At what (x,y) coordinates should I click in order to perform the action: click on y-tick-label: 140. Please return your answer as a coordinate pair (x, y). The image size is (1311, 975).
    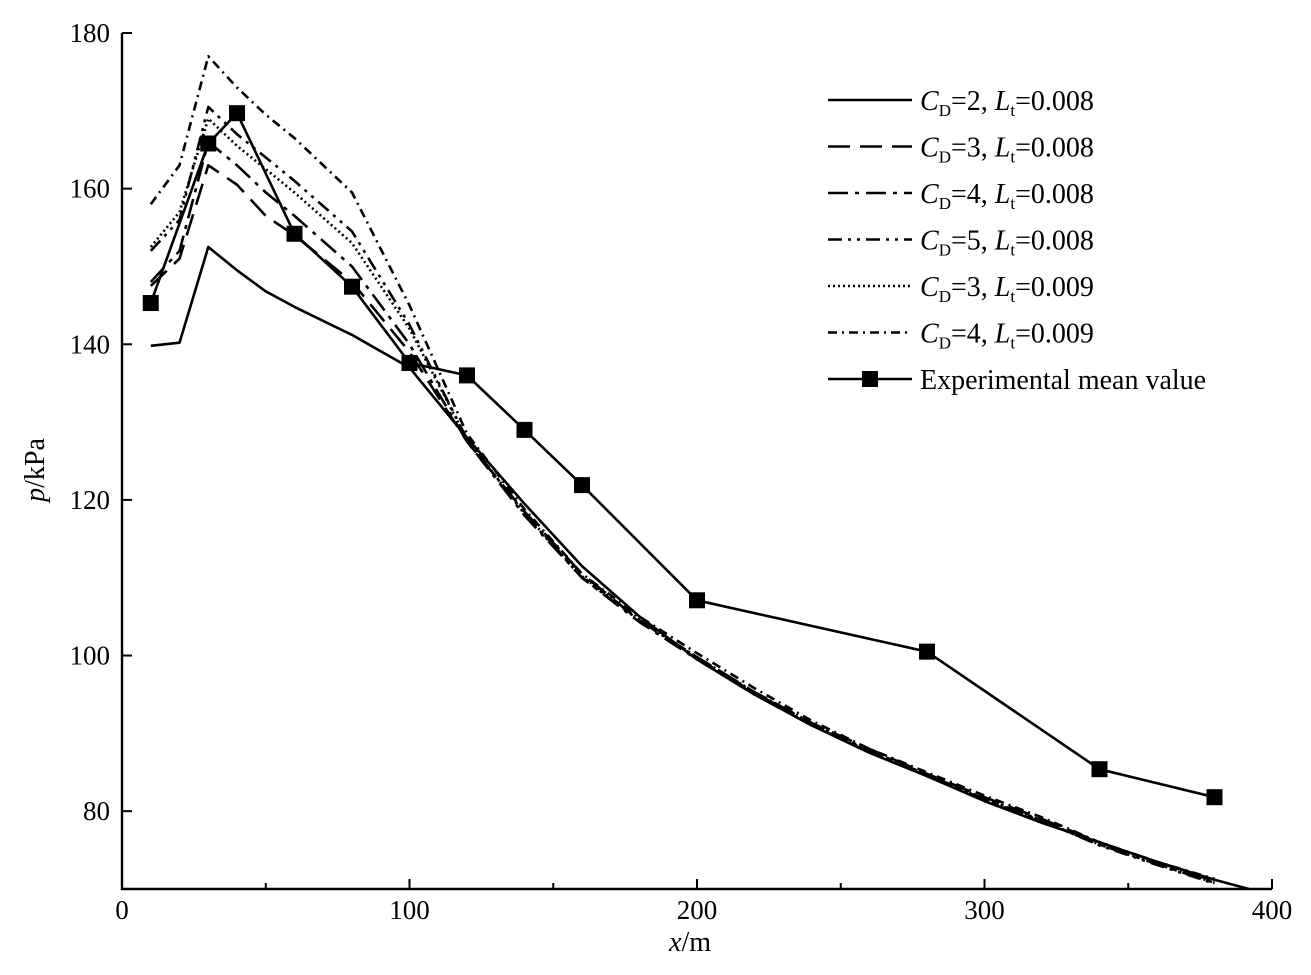
    Looking at the image, I should click on (90, 344).